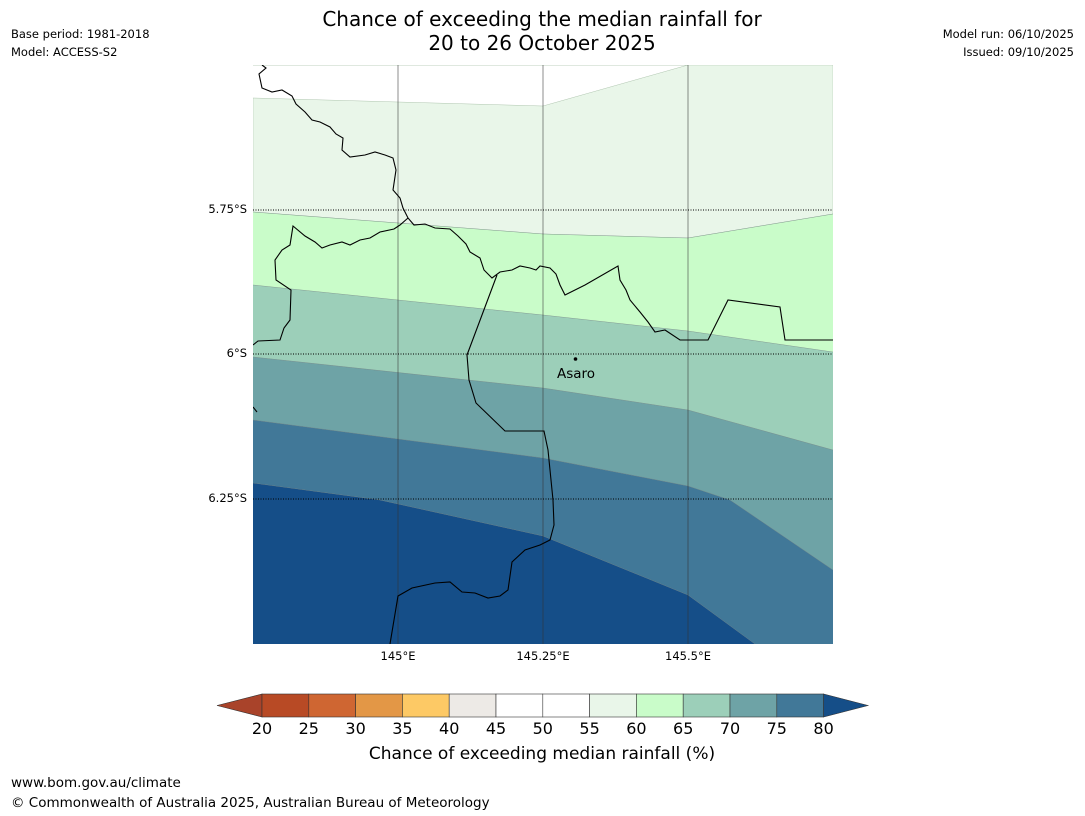  Describe the element at coordinates (1008, 34) in the screenshot. I see `model-run-date: Model run: 06/10/2025` at that location.